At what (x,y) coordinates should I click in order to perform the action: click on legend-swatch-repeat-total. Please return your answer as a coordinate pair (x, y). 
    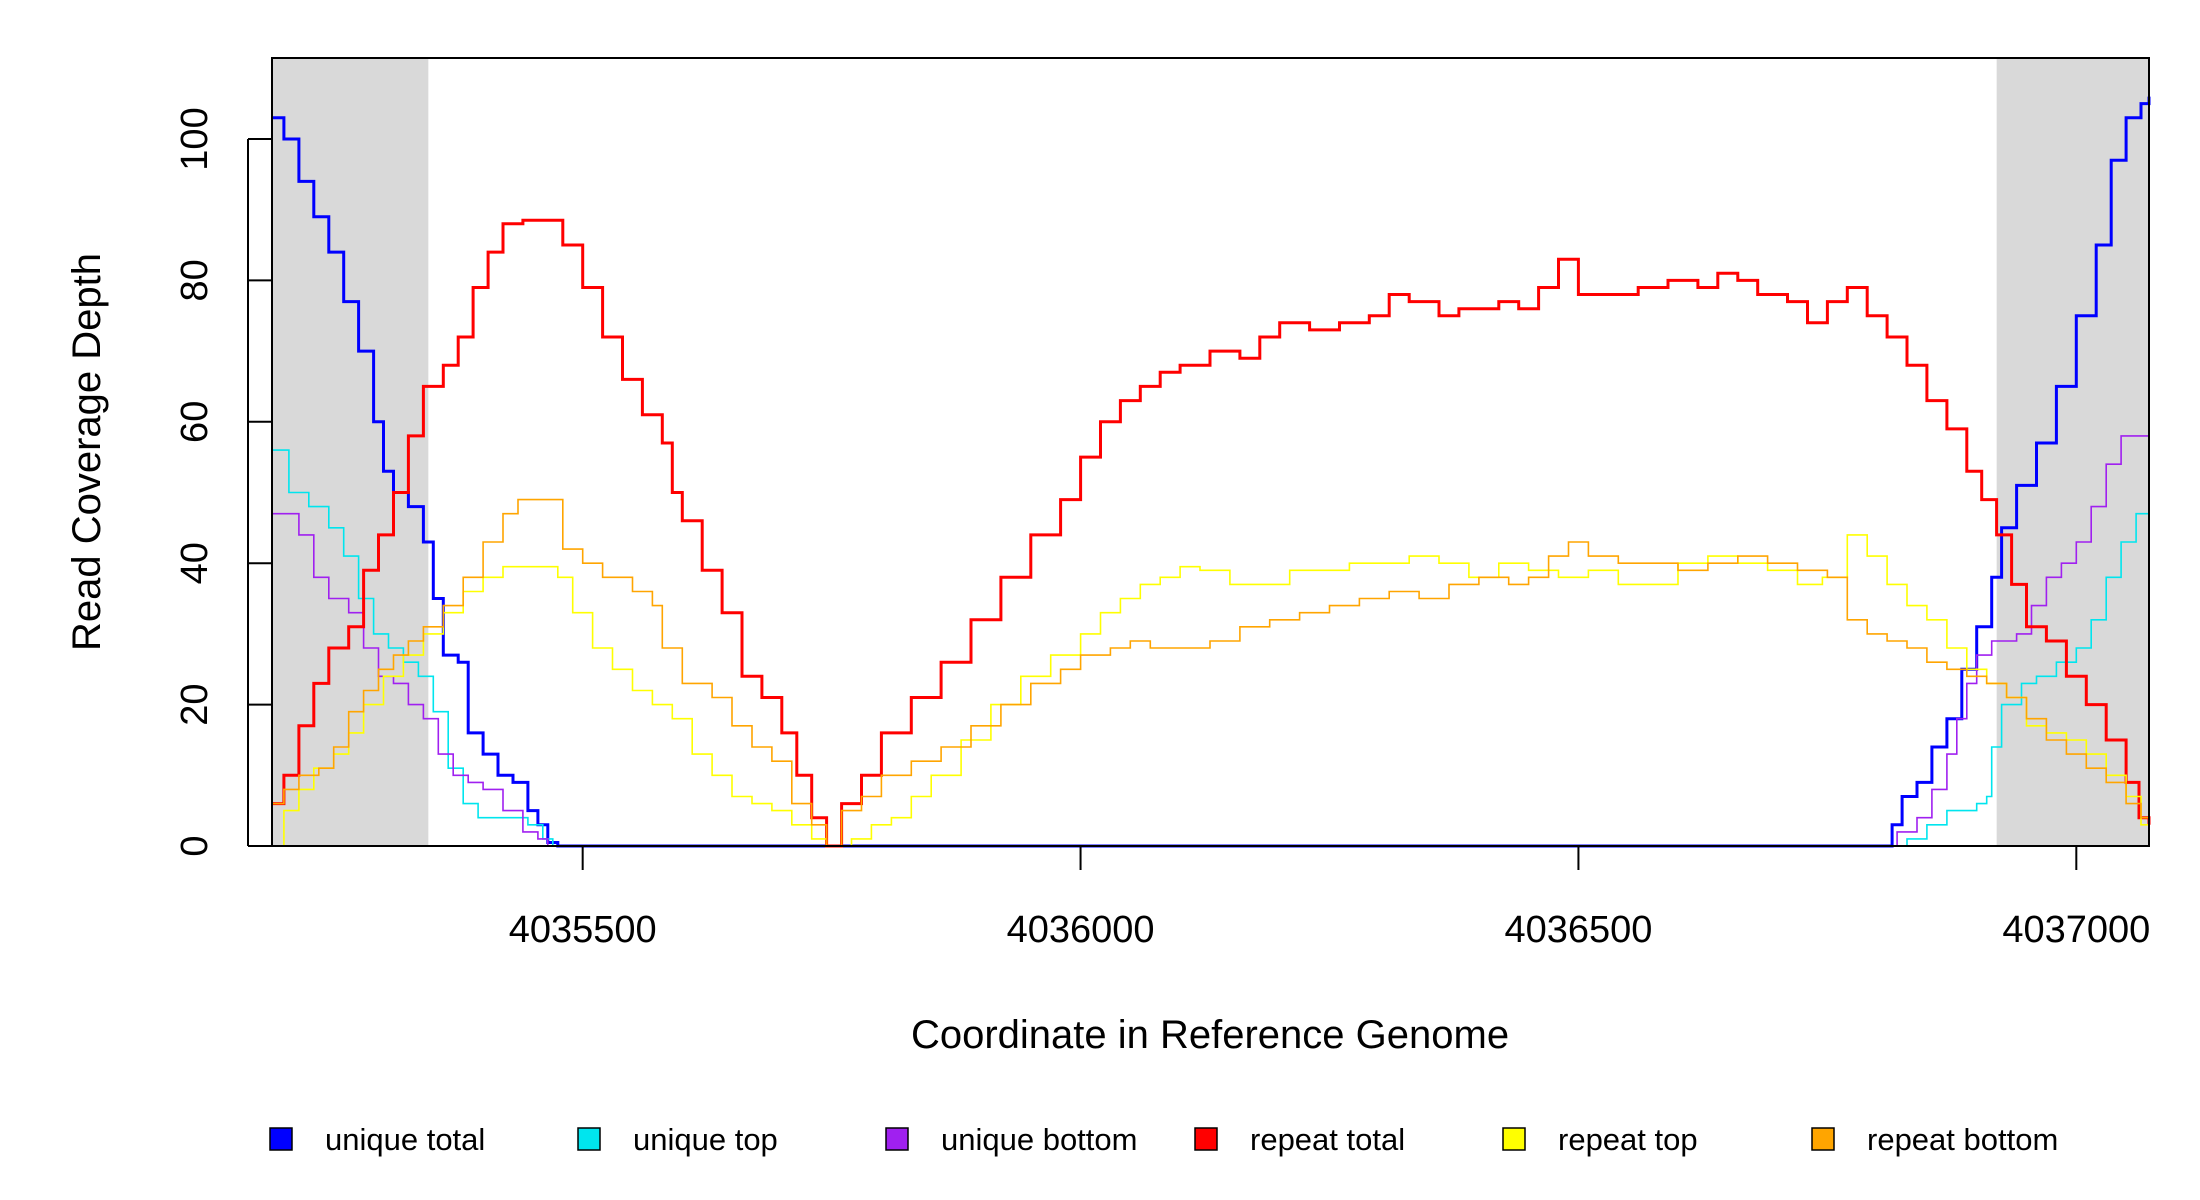
    Looking at the image, I should click on (1206, 1139).